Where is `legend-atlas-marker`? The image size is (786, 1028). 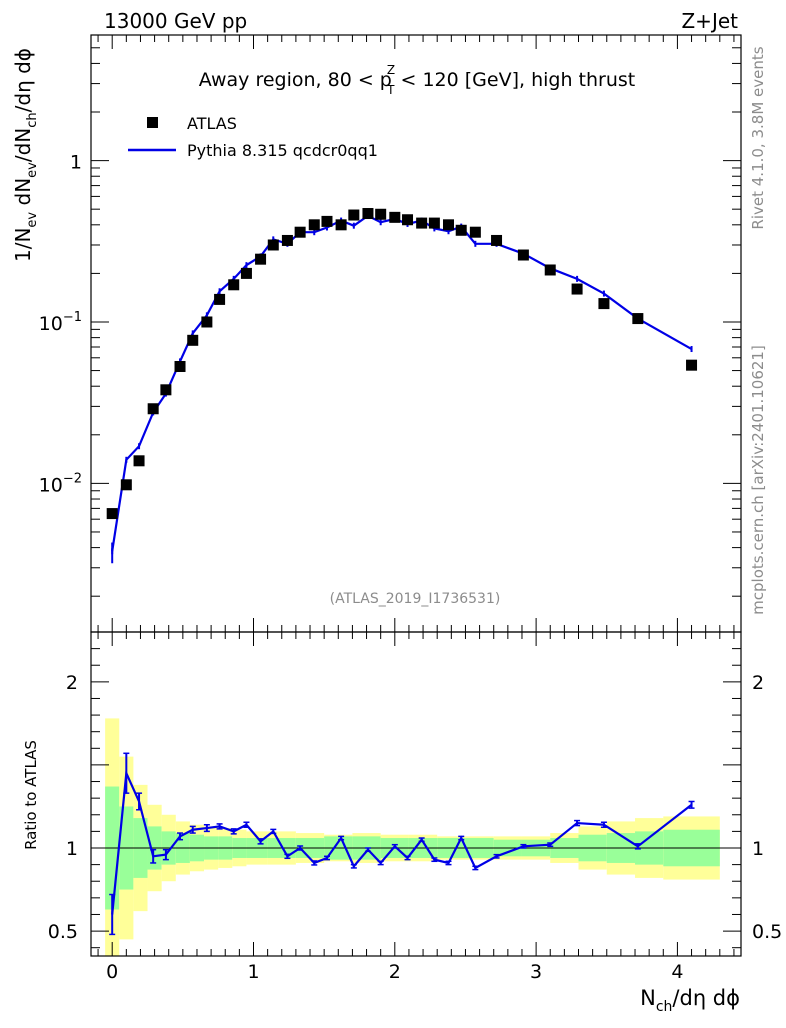
legend-atlas-marker is located at coordinates (152, 122).